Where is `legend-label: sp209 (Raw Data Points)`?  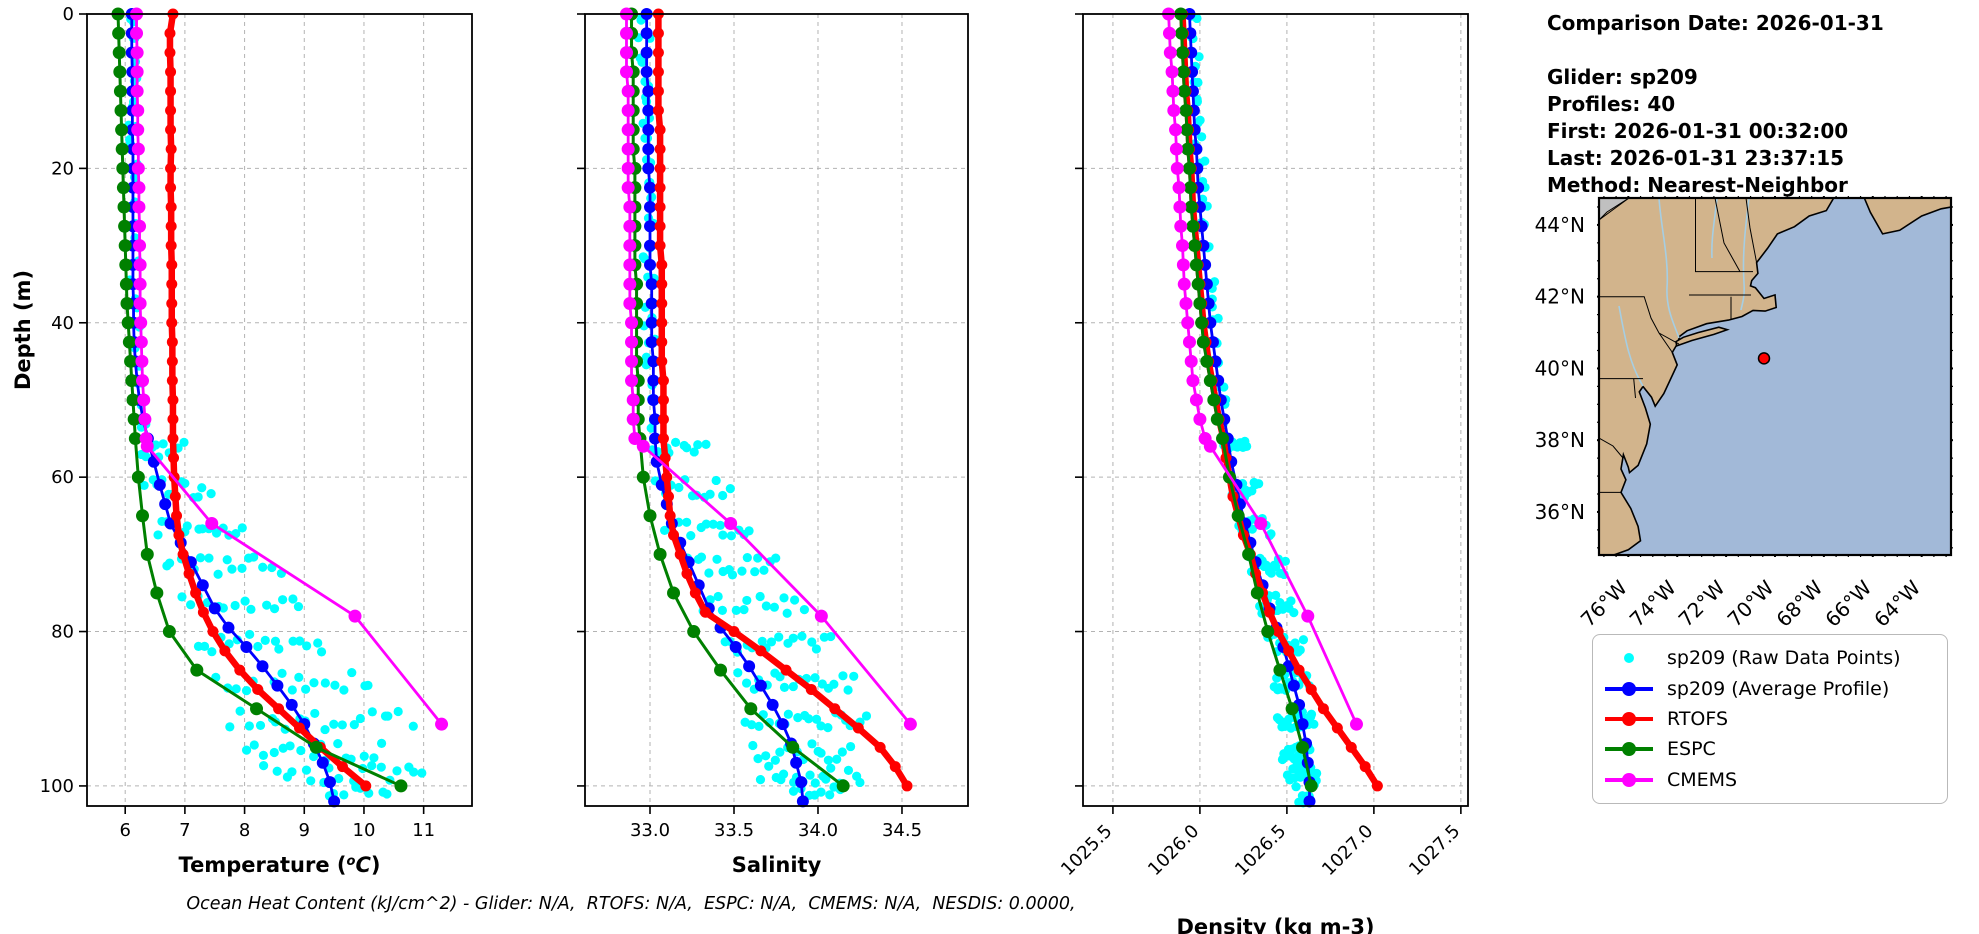 legend-label: sp209 (Raw Data Points) is located at coordinates (1784, 658).